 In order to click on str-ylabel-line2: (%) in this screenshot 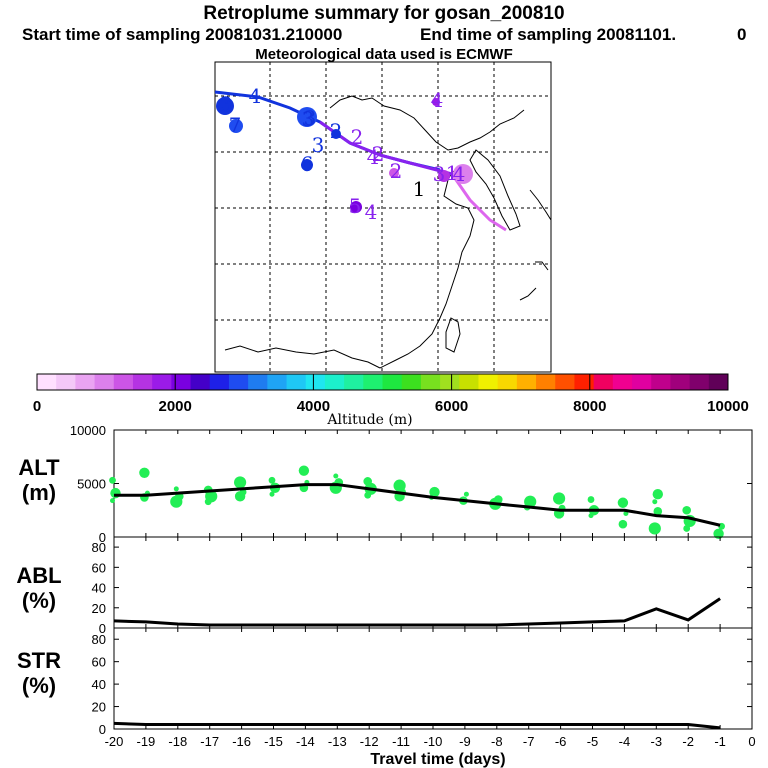, I will do `click(39, 685)`.